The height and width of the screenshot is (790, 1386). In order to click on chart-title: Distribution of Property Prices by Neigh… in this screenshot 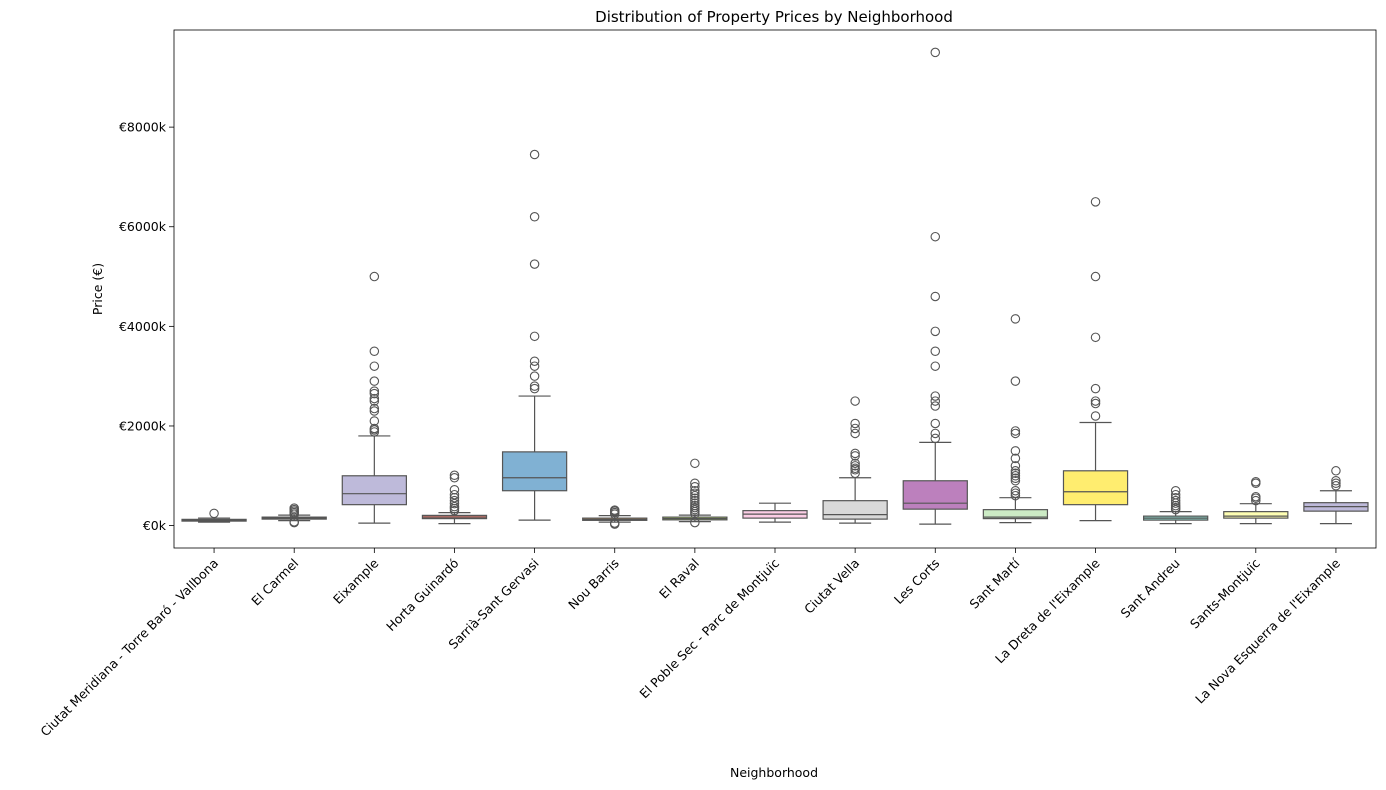, I will do `click(774, 17)`.